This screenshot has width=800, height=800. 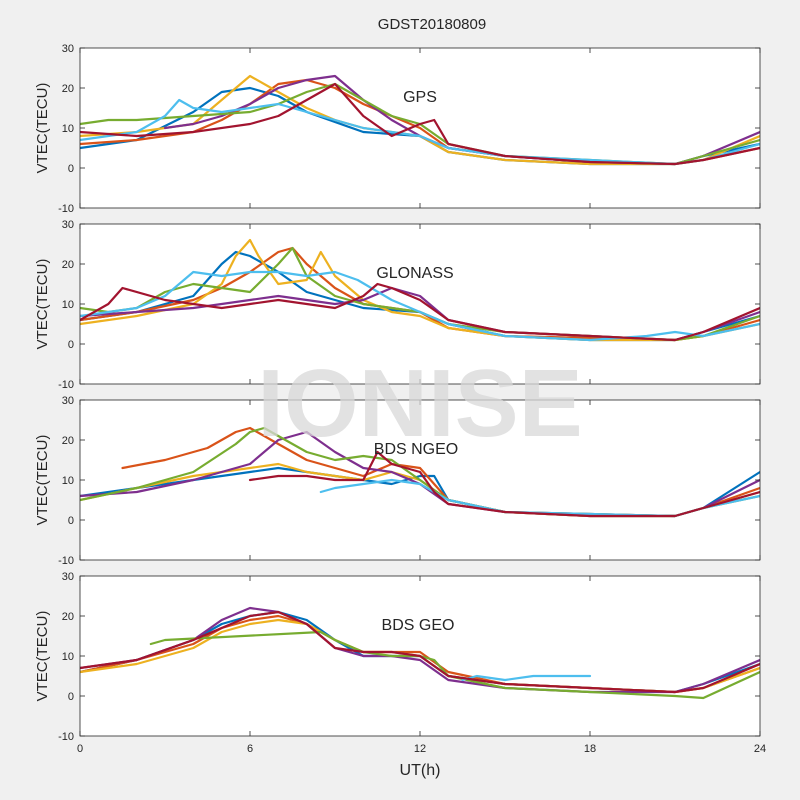 I want to click on x-tick-label: 6, so click(x=250, y=749).